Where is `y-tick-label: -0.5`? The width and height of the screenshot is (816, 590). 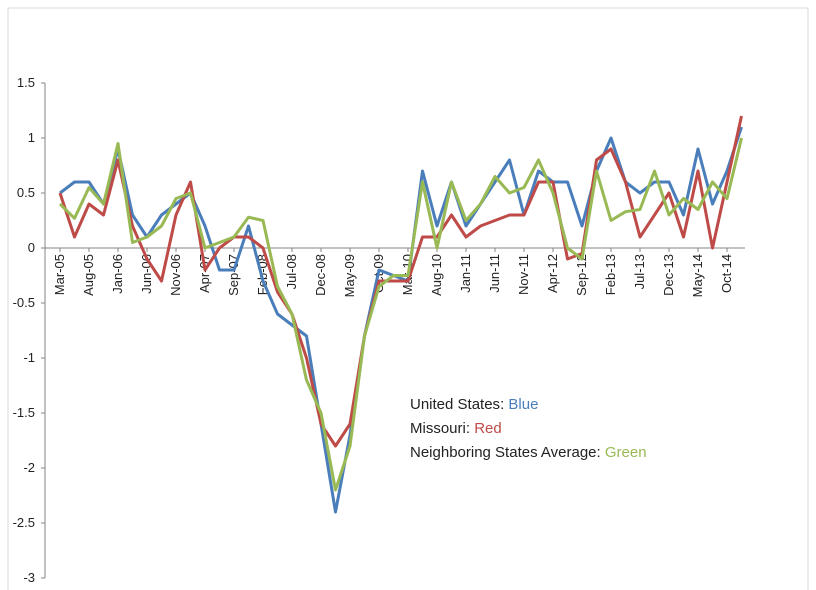 y-tick-label: -0.5 is located at coordinates (24, 302).